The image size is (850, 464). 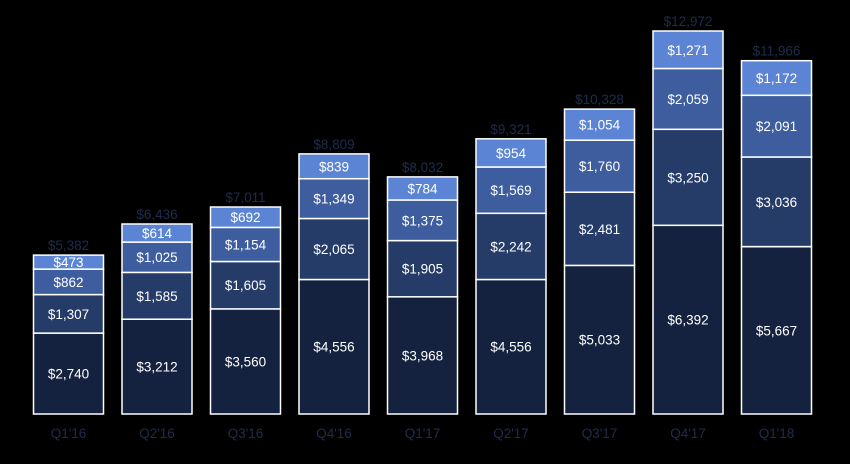 What do you see at coordinates (246, 245) in the screenshot?
I see `data-label: $1,154` at bounding box center [246, 245].